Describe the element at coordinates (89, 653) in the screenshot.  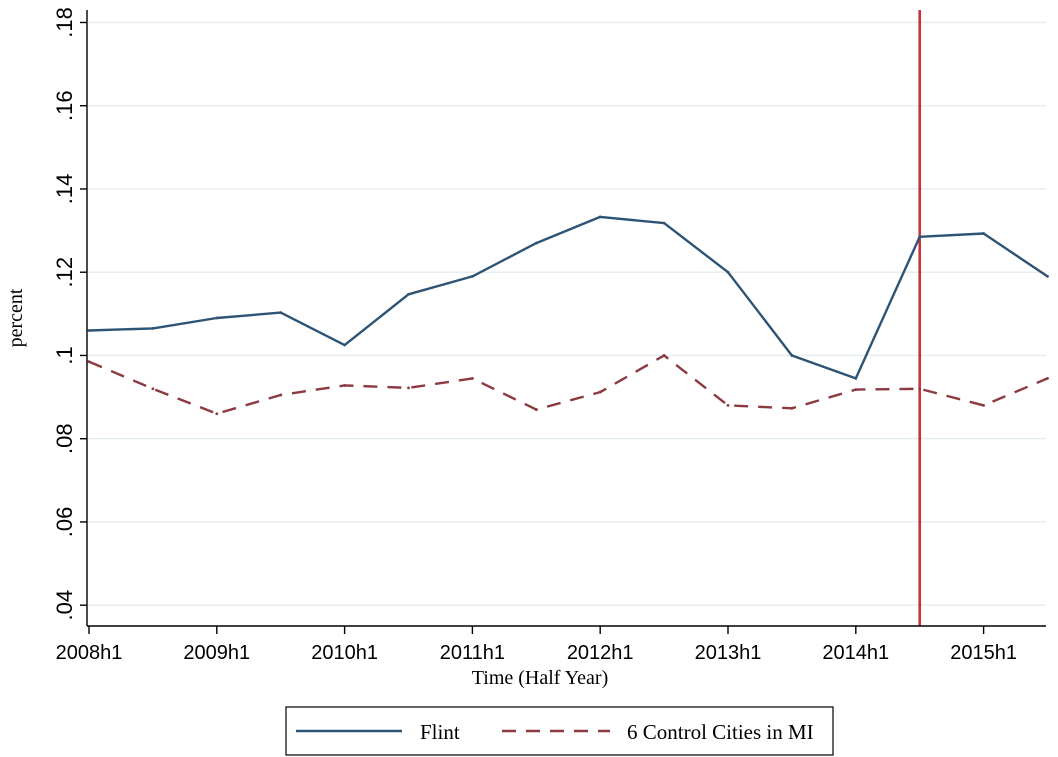
I see `x-tick-label: 2008h1` at that location.